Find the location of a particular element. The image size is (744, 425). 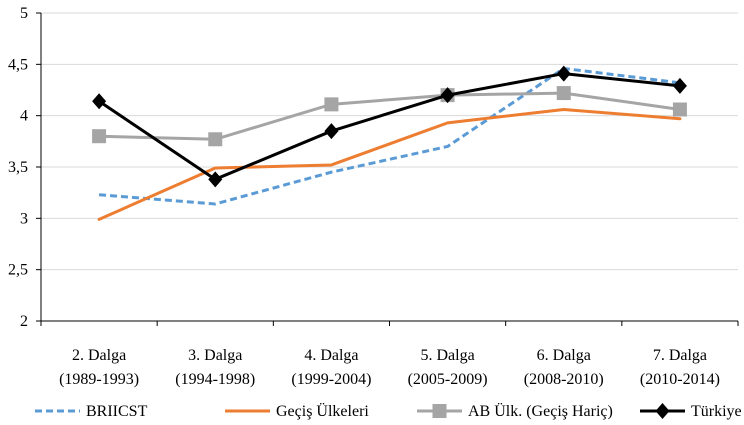

y-tick-label: 4,5 is located at coordinates (18, 64).